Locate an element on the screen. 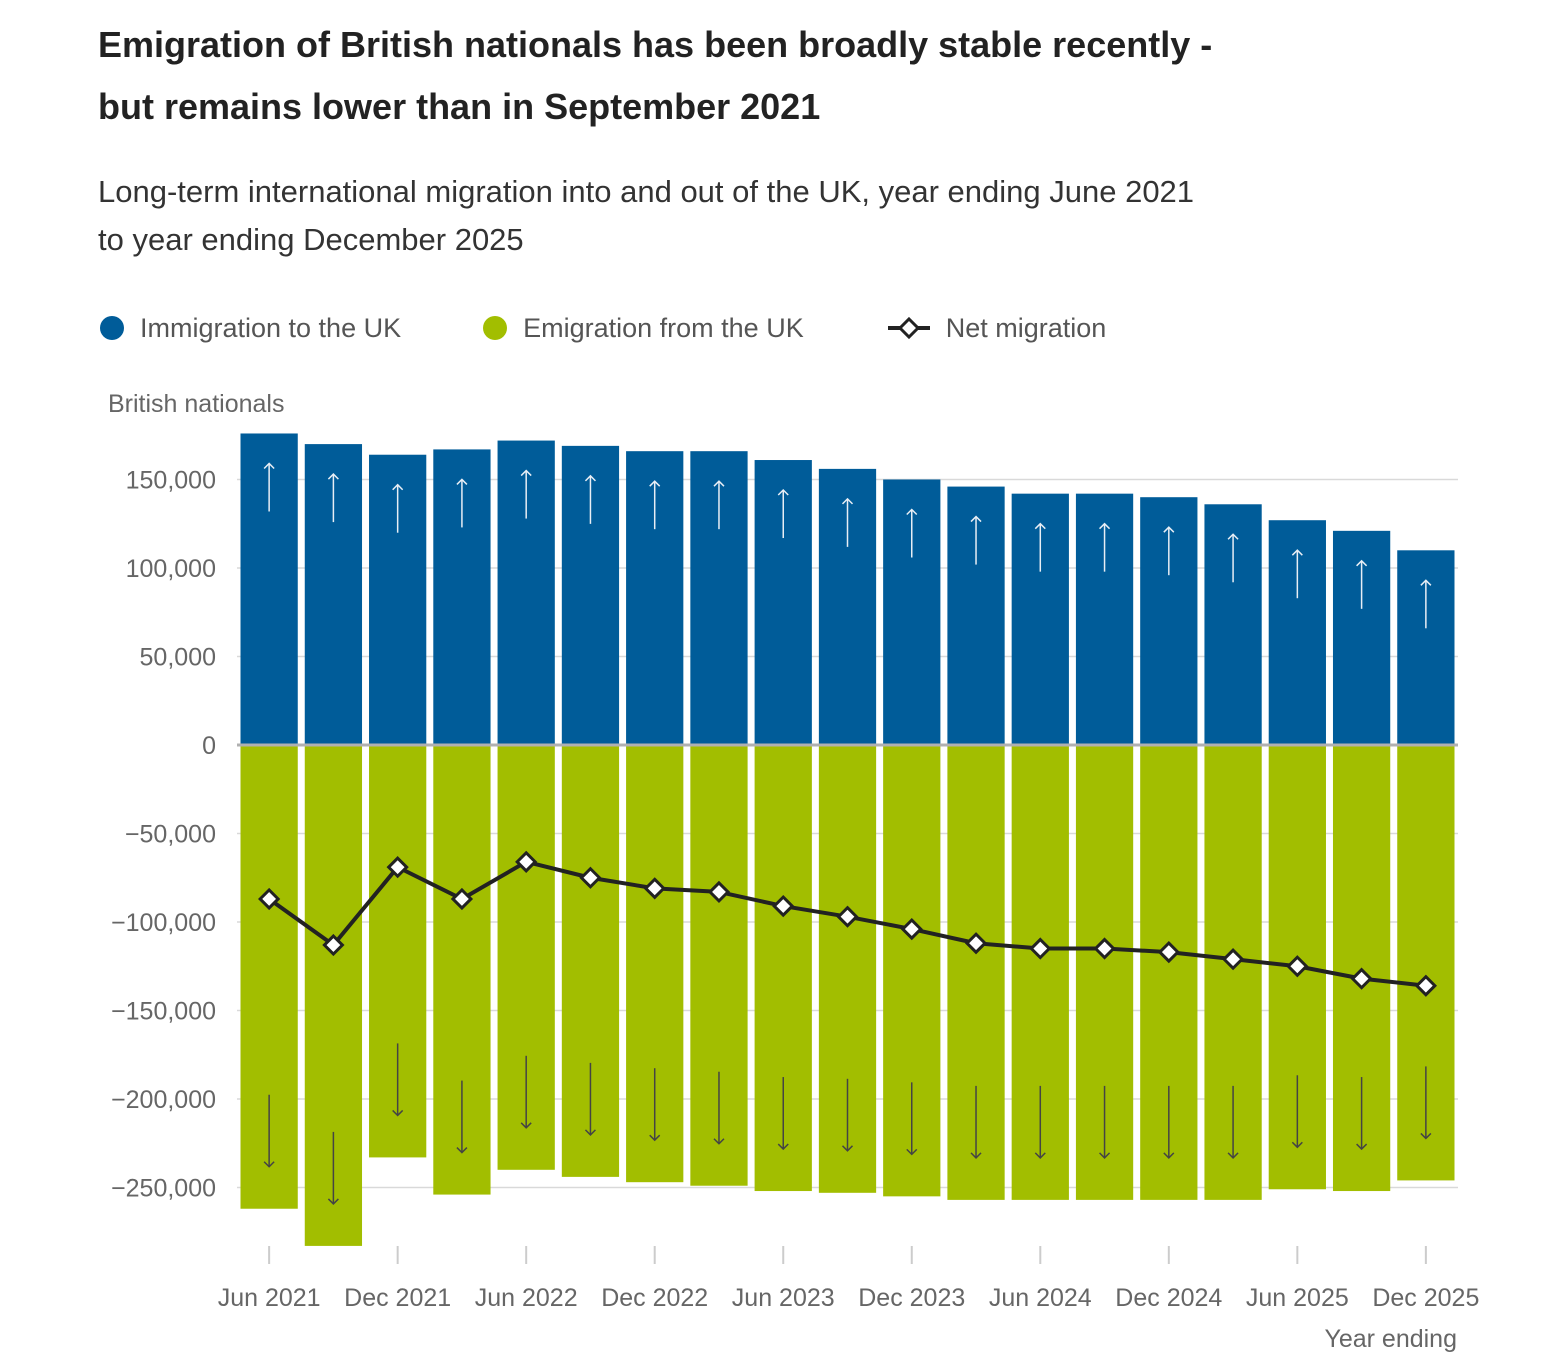 The image size is (1547, 1363). y-tick-label: 100,000 is located at coordinates (171, 569).